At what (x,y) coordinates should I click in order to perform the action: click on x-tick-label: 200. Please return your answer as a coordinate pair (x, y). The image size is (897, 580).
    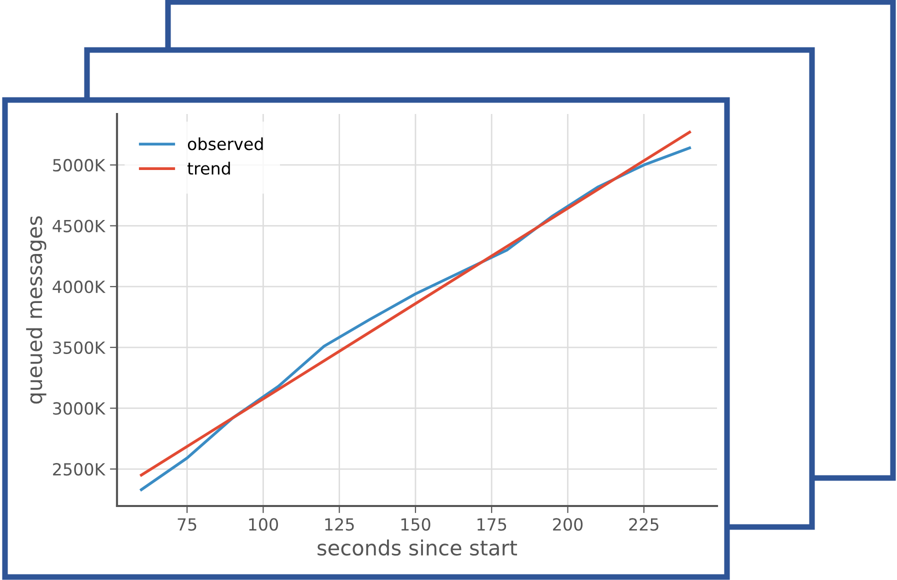
    Looking at the image, I should click on (568, 524).